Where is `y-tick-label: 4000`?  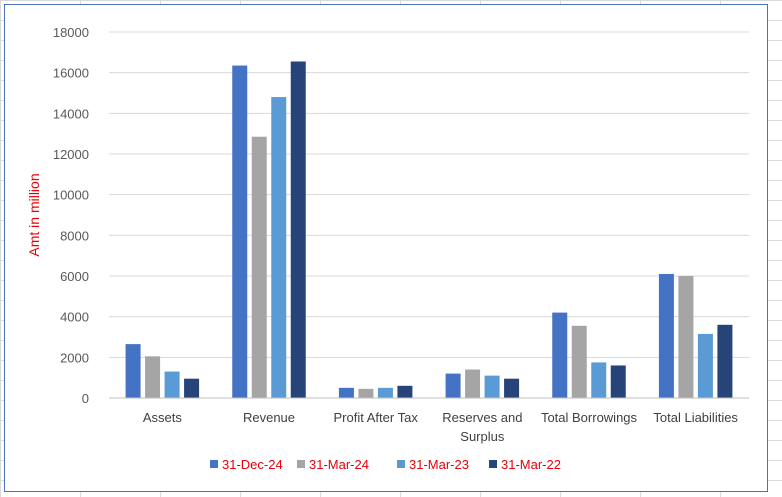 y-tick-label: 4000 is located at coordinates (74, 317).